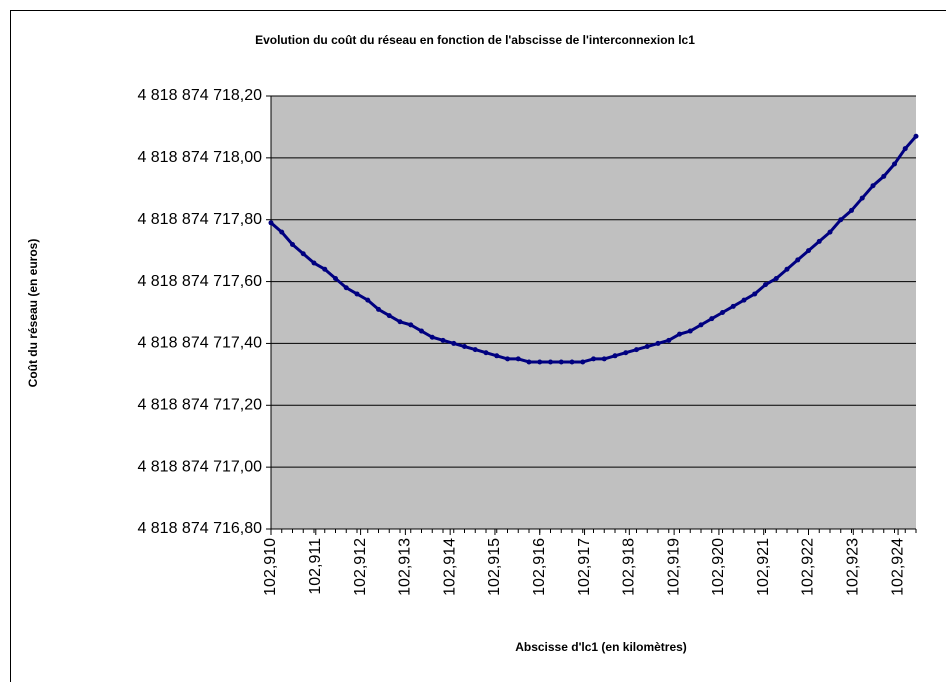 Image resolution: width=946 pixels, height=682 pixels. I want to click on y-tick-label: 4 818 874 717,40, so click(199, 343).